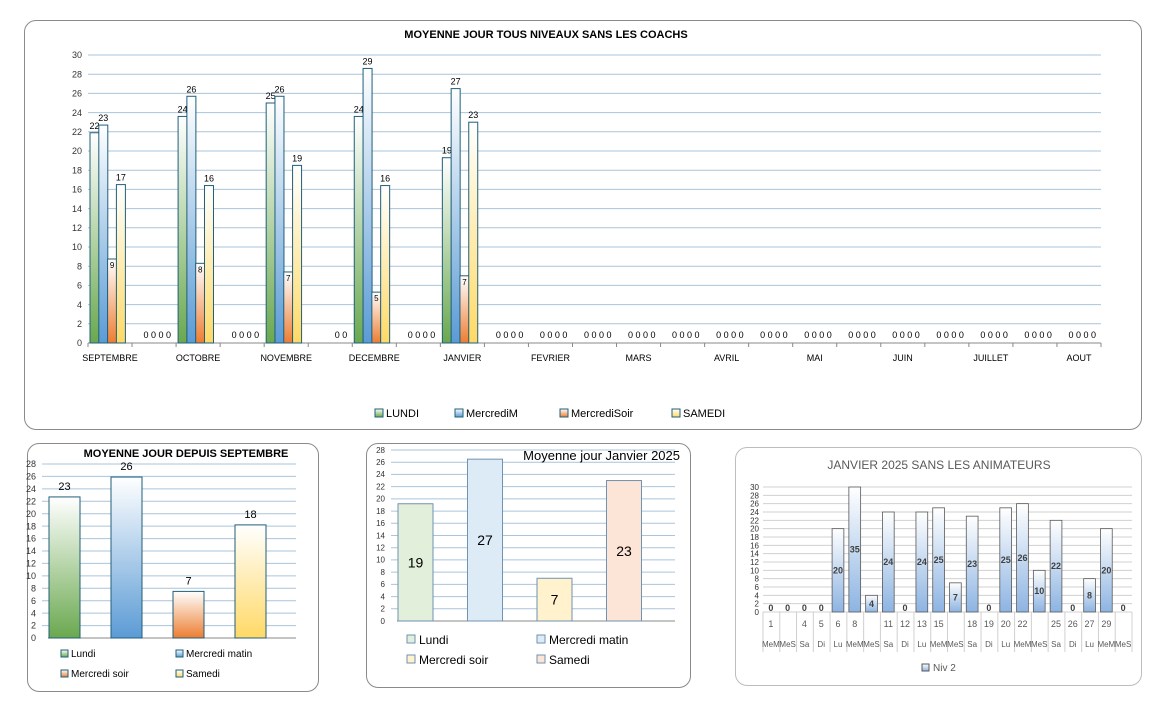 This screenshot has width=1152, height=702. I want to click on legend-label-lundi: LUNDI, so click(402, 414).